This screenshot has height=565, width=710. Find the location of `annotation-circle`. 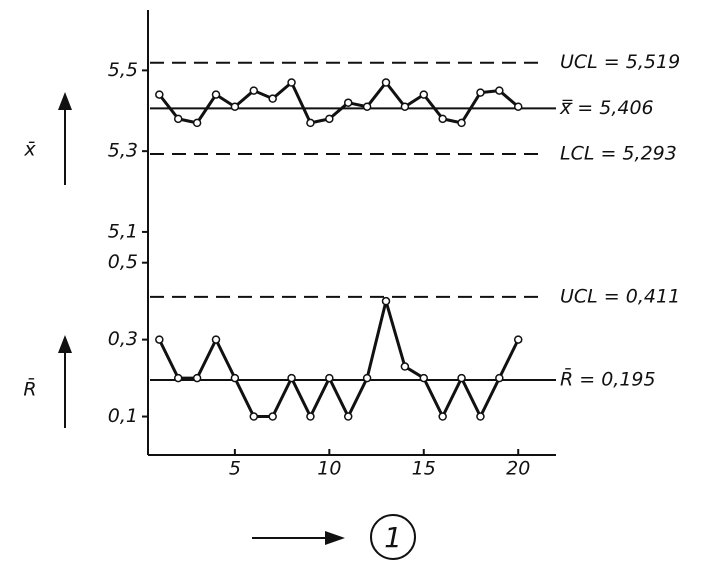

annotation-circle is located at coordinates (393, 537).